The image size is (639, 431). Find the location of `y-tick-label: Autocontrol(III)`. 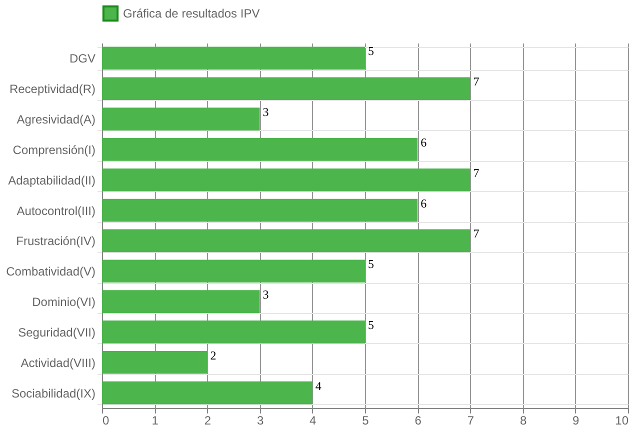

y-tick-label: Autocontrol(III) is located at coordinates (56, 211).